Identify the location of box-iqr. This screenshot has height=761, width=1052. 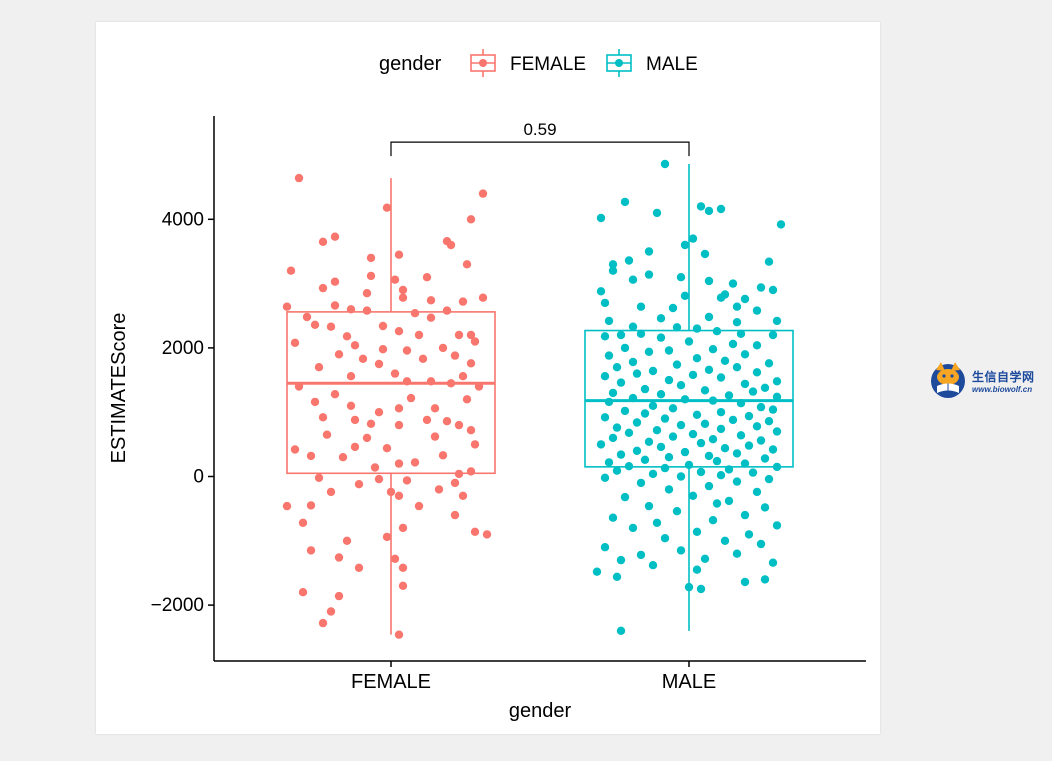
(391, 393).